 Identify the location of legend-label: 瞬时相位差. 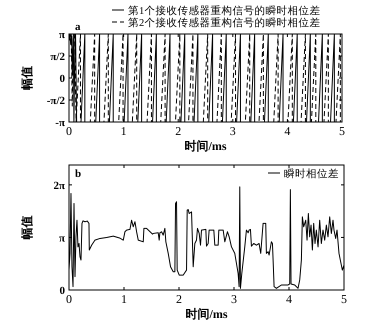
(311, 173).